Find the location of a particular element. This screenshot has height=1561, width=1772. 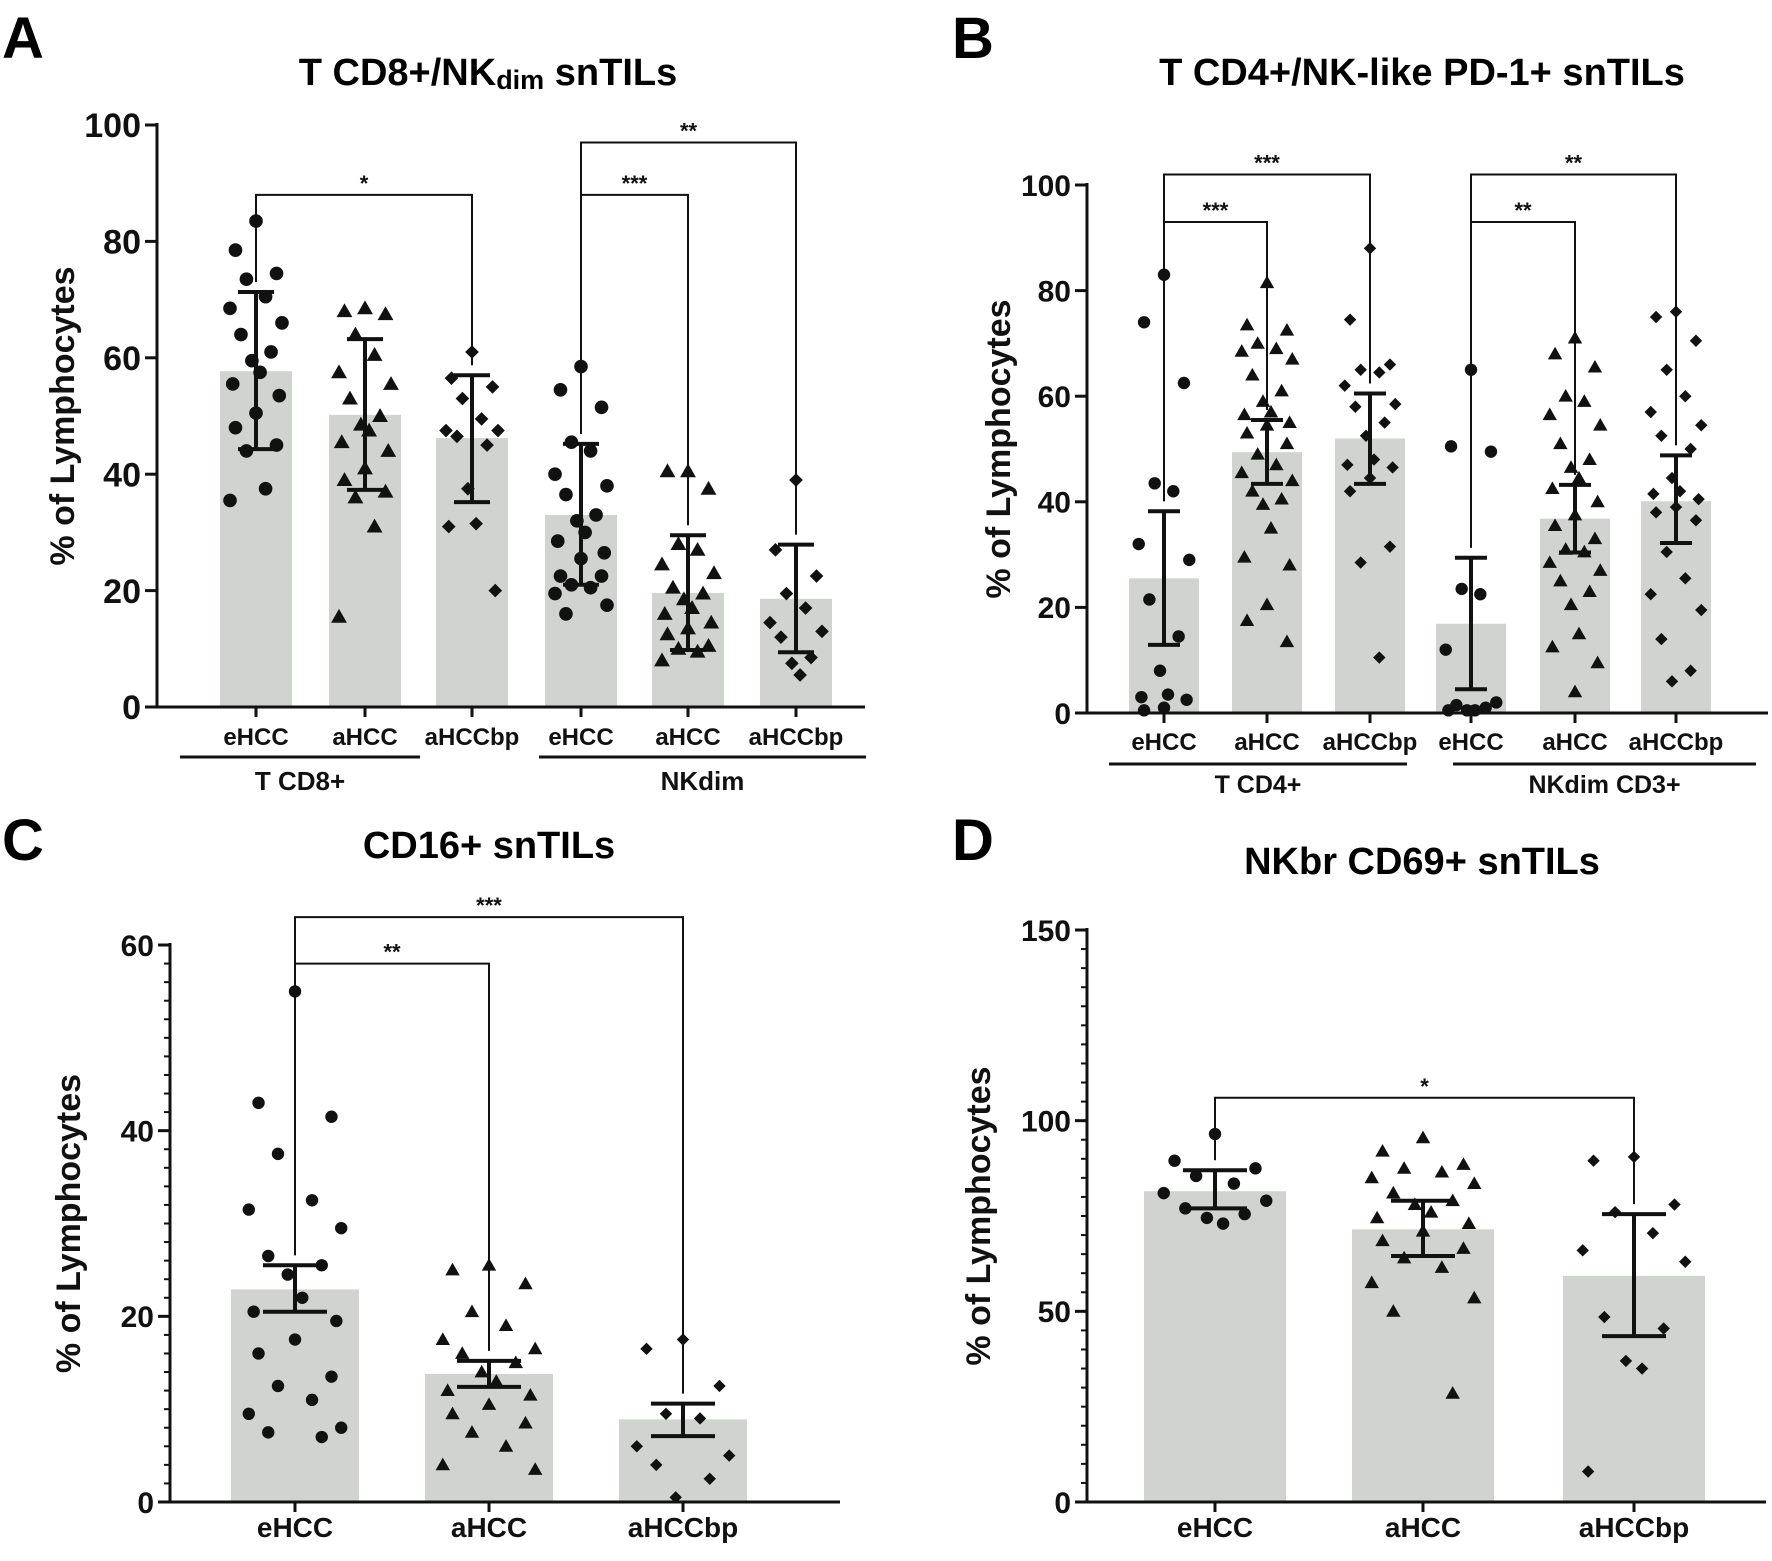

chart-title: T CD8+/NKdim snTILs is located at coordinates (488, 73).